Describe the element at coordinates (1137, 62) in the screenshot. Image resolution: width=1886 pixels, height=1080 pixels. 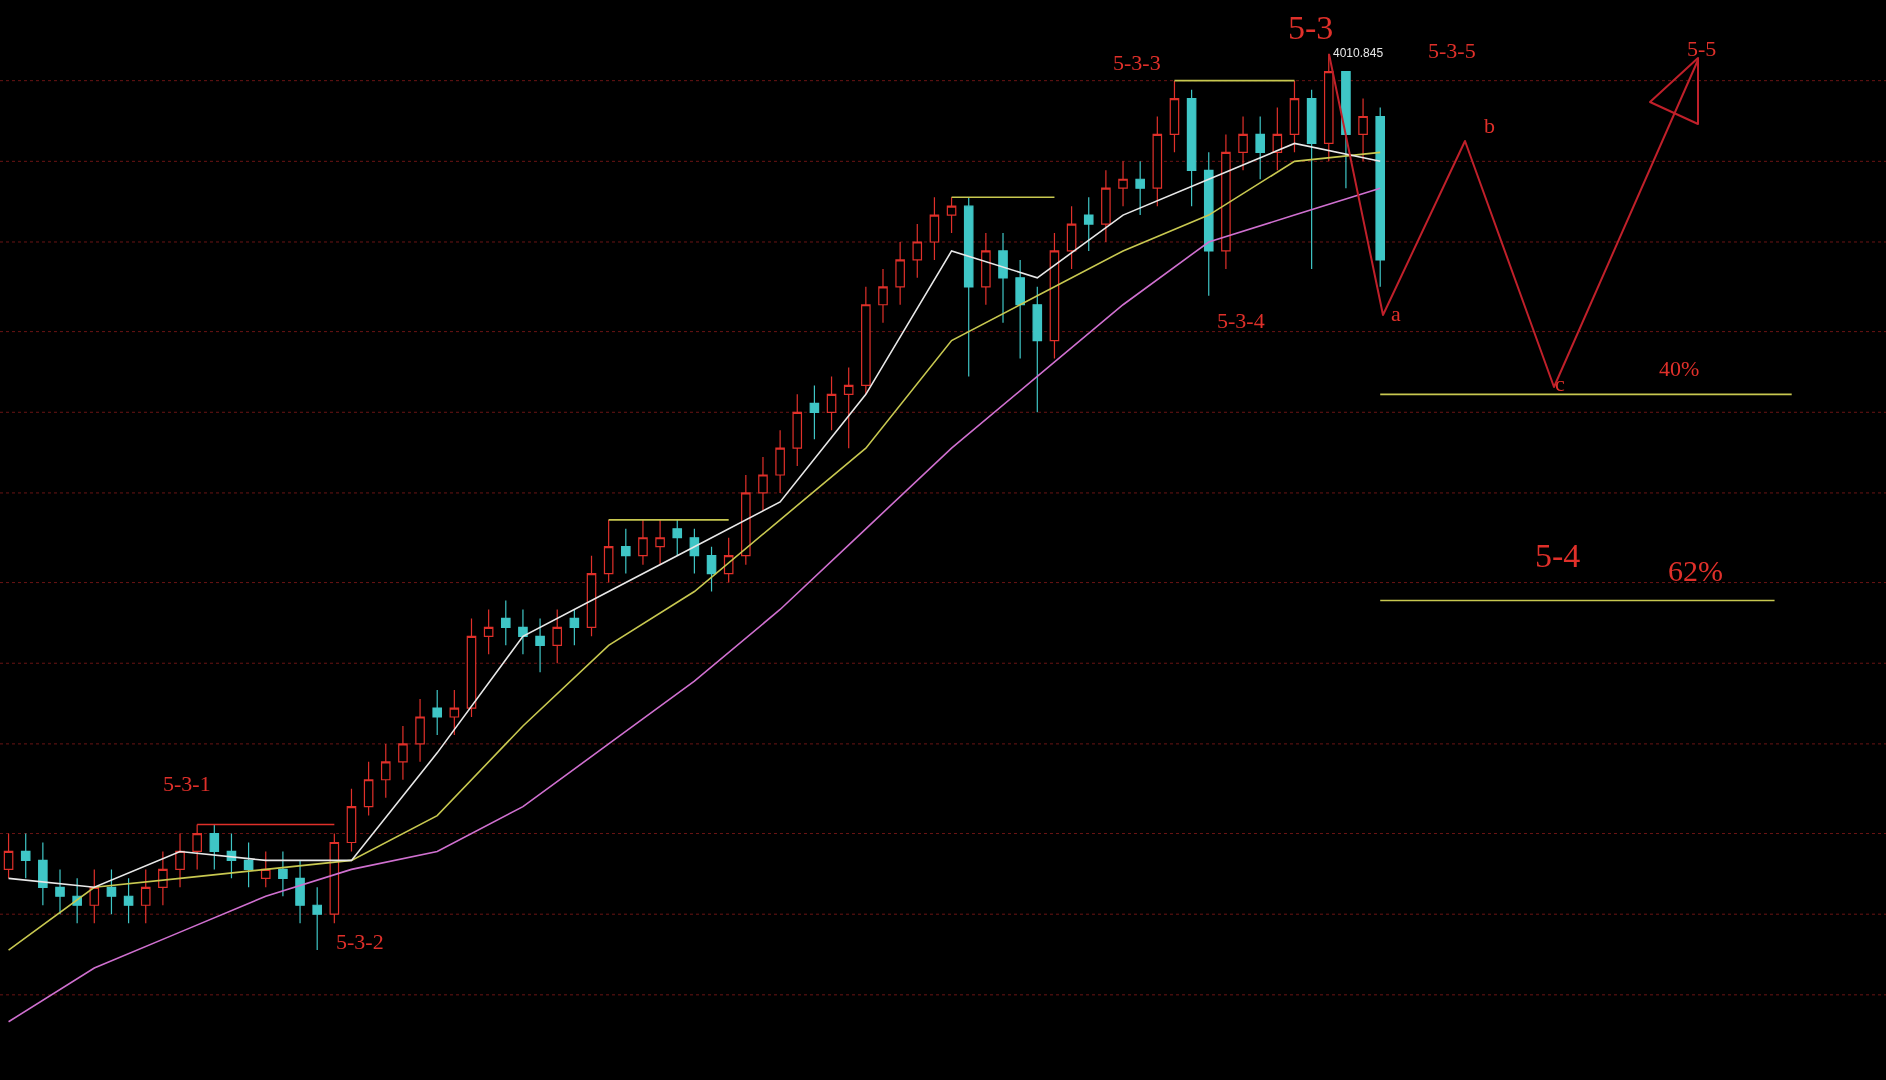
I see `annotation: 5-3-3` at that location.